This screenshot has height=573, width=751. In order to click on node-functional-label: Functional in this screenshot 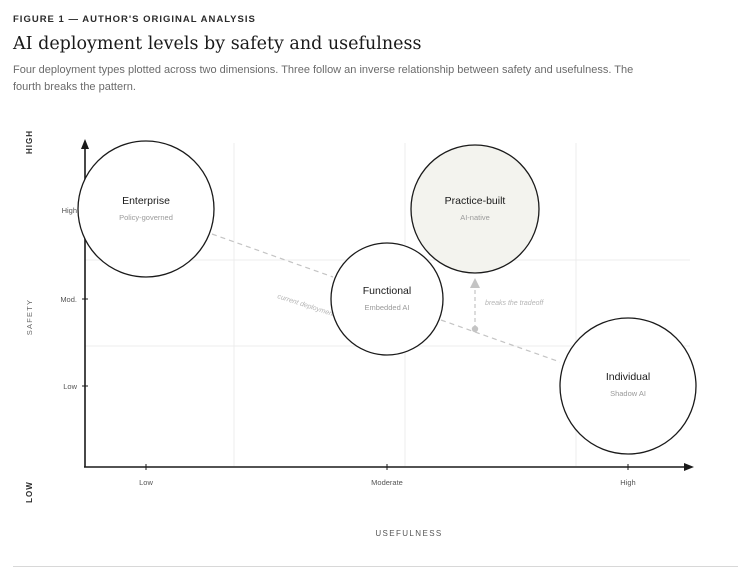, I will do `click(387, 291)`.